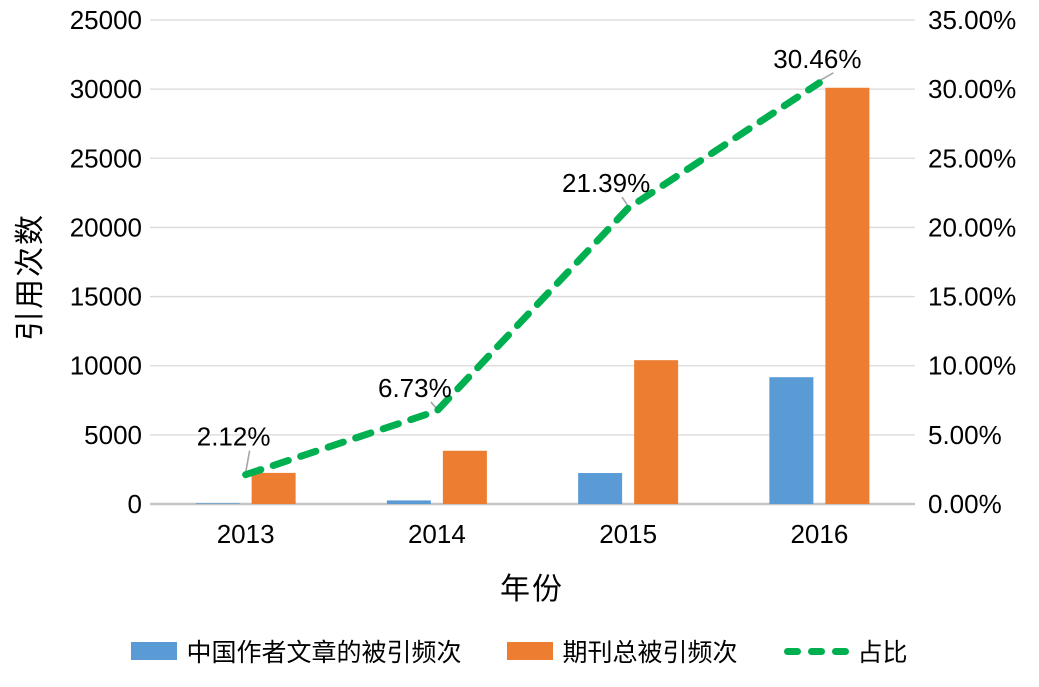 The width and height of the screenshot is (1039, 687). Describe the element at coordinates (600, 488) in the screenshot. I see `bar-series0-2015` at that location.